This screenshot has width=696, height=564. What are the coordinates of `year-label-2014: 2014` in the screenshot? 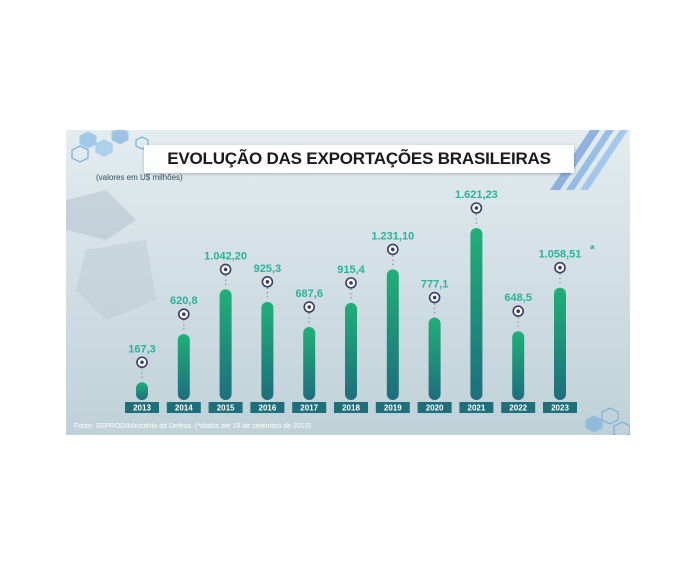 It's located at (184, 408).